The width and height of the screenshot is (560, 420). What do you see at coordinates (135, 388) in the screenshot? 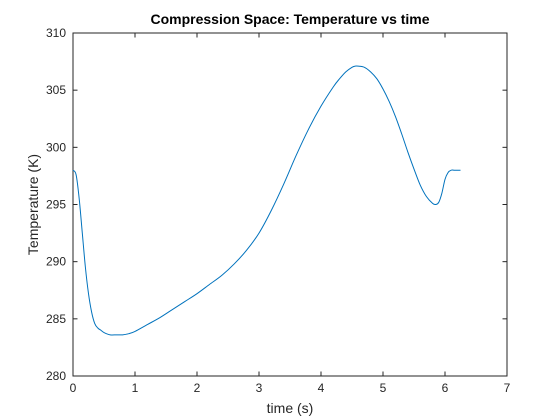
I see `x-tick-label: 1` at bounding box center [135, 388].